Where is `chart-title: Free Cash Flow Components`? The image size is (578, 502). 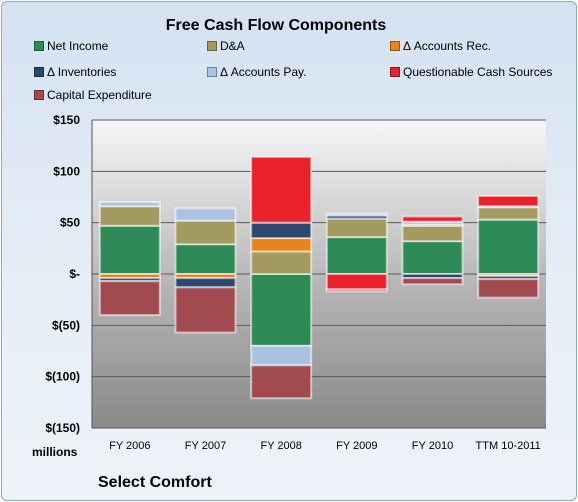
chart-title: Free Cash Flow Components is located at coordinates (276, 25).